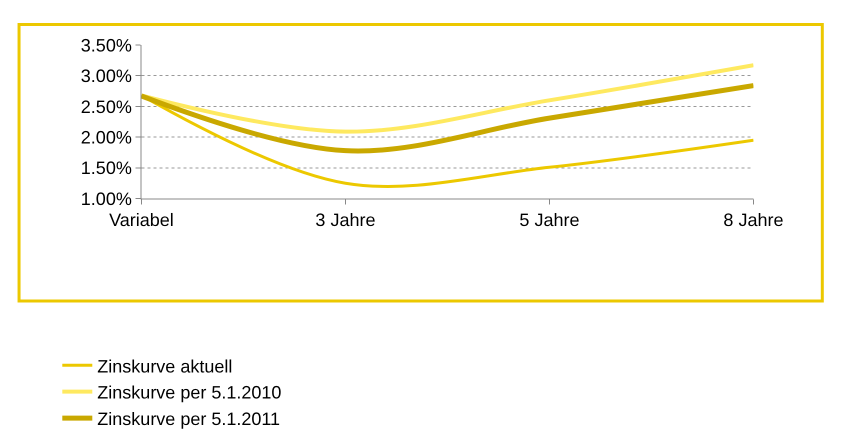 This screenshot has width=847, height=447. What do you see at coordinates (106, 45) in the screenshot?
I see `y-tick-label: 3.50%` at bounding box center [106, 45].